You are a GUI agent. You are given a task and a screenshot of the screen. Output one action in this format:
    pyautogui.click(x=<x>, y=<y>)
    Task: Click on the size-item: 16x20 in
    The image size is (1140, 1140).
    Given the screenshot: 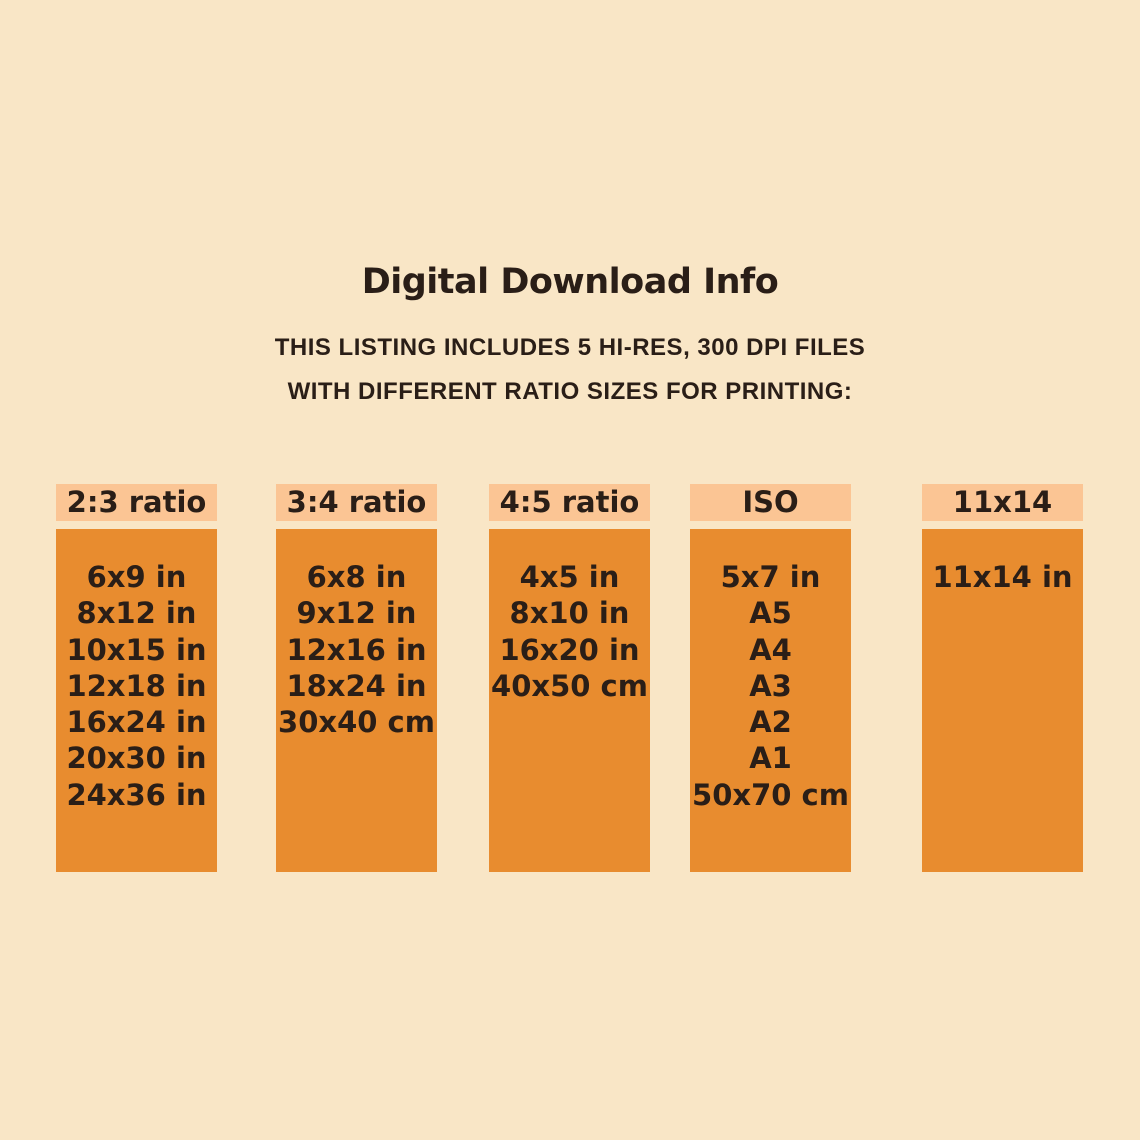 What is the action you would take?
    pyautogui.click(x=569, y=649)
    